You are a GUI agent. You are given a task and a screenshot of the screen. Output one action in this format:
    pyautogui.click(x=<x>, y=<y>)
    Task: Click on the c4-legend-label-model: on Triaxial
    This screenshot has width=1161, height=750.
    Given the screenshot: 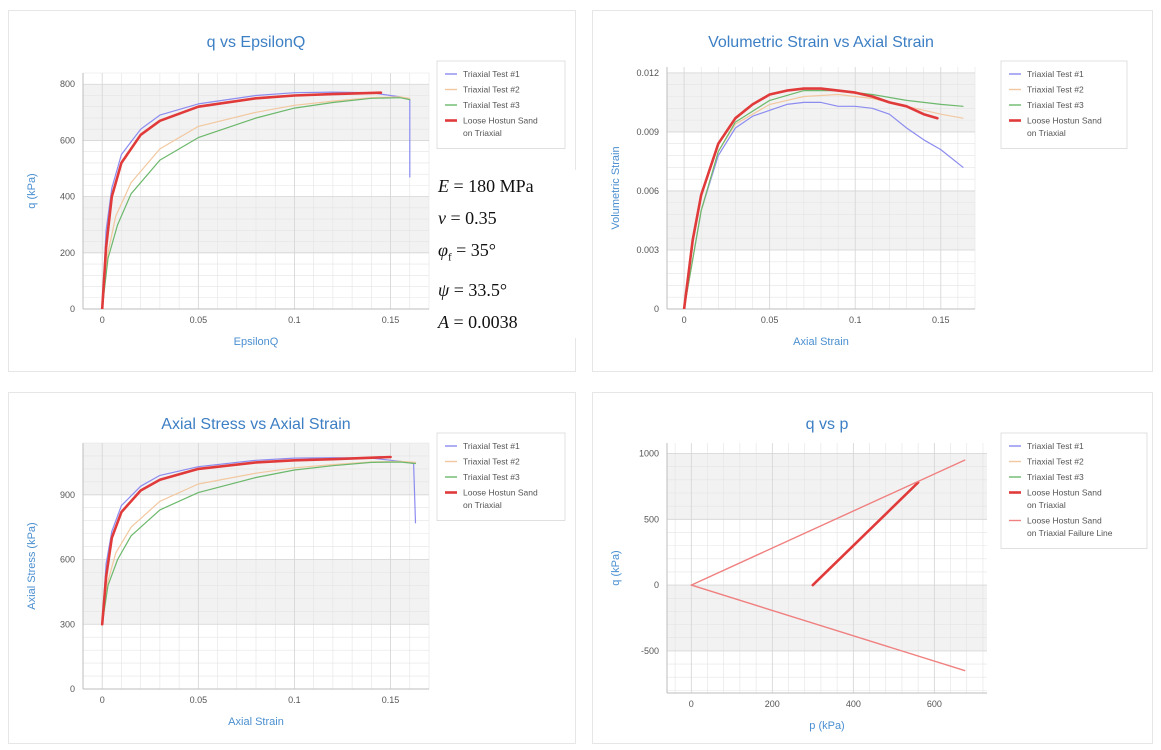 What is the action you would take?
    pyautogui.click(x=1046, y=505)
    